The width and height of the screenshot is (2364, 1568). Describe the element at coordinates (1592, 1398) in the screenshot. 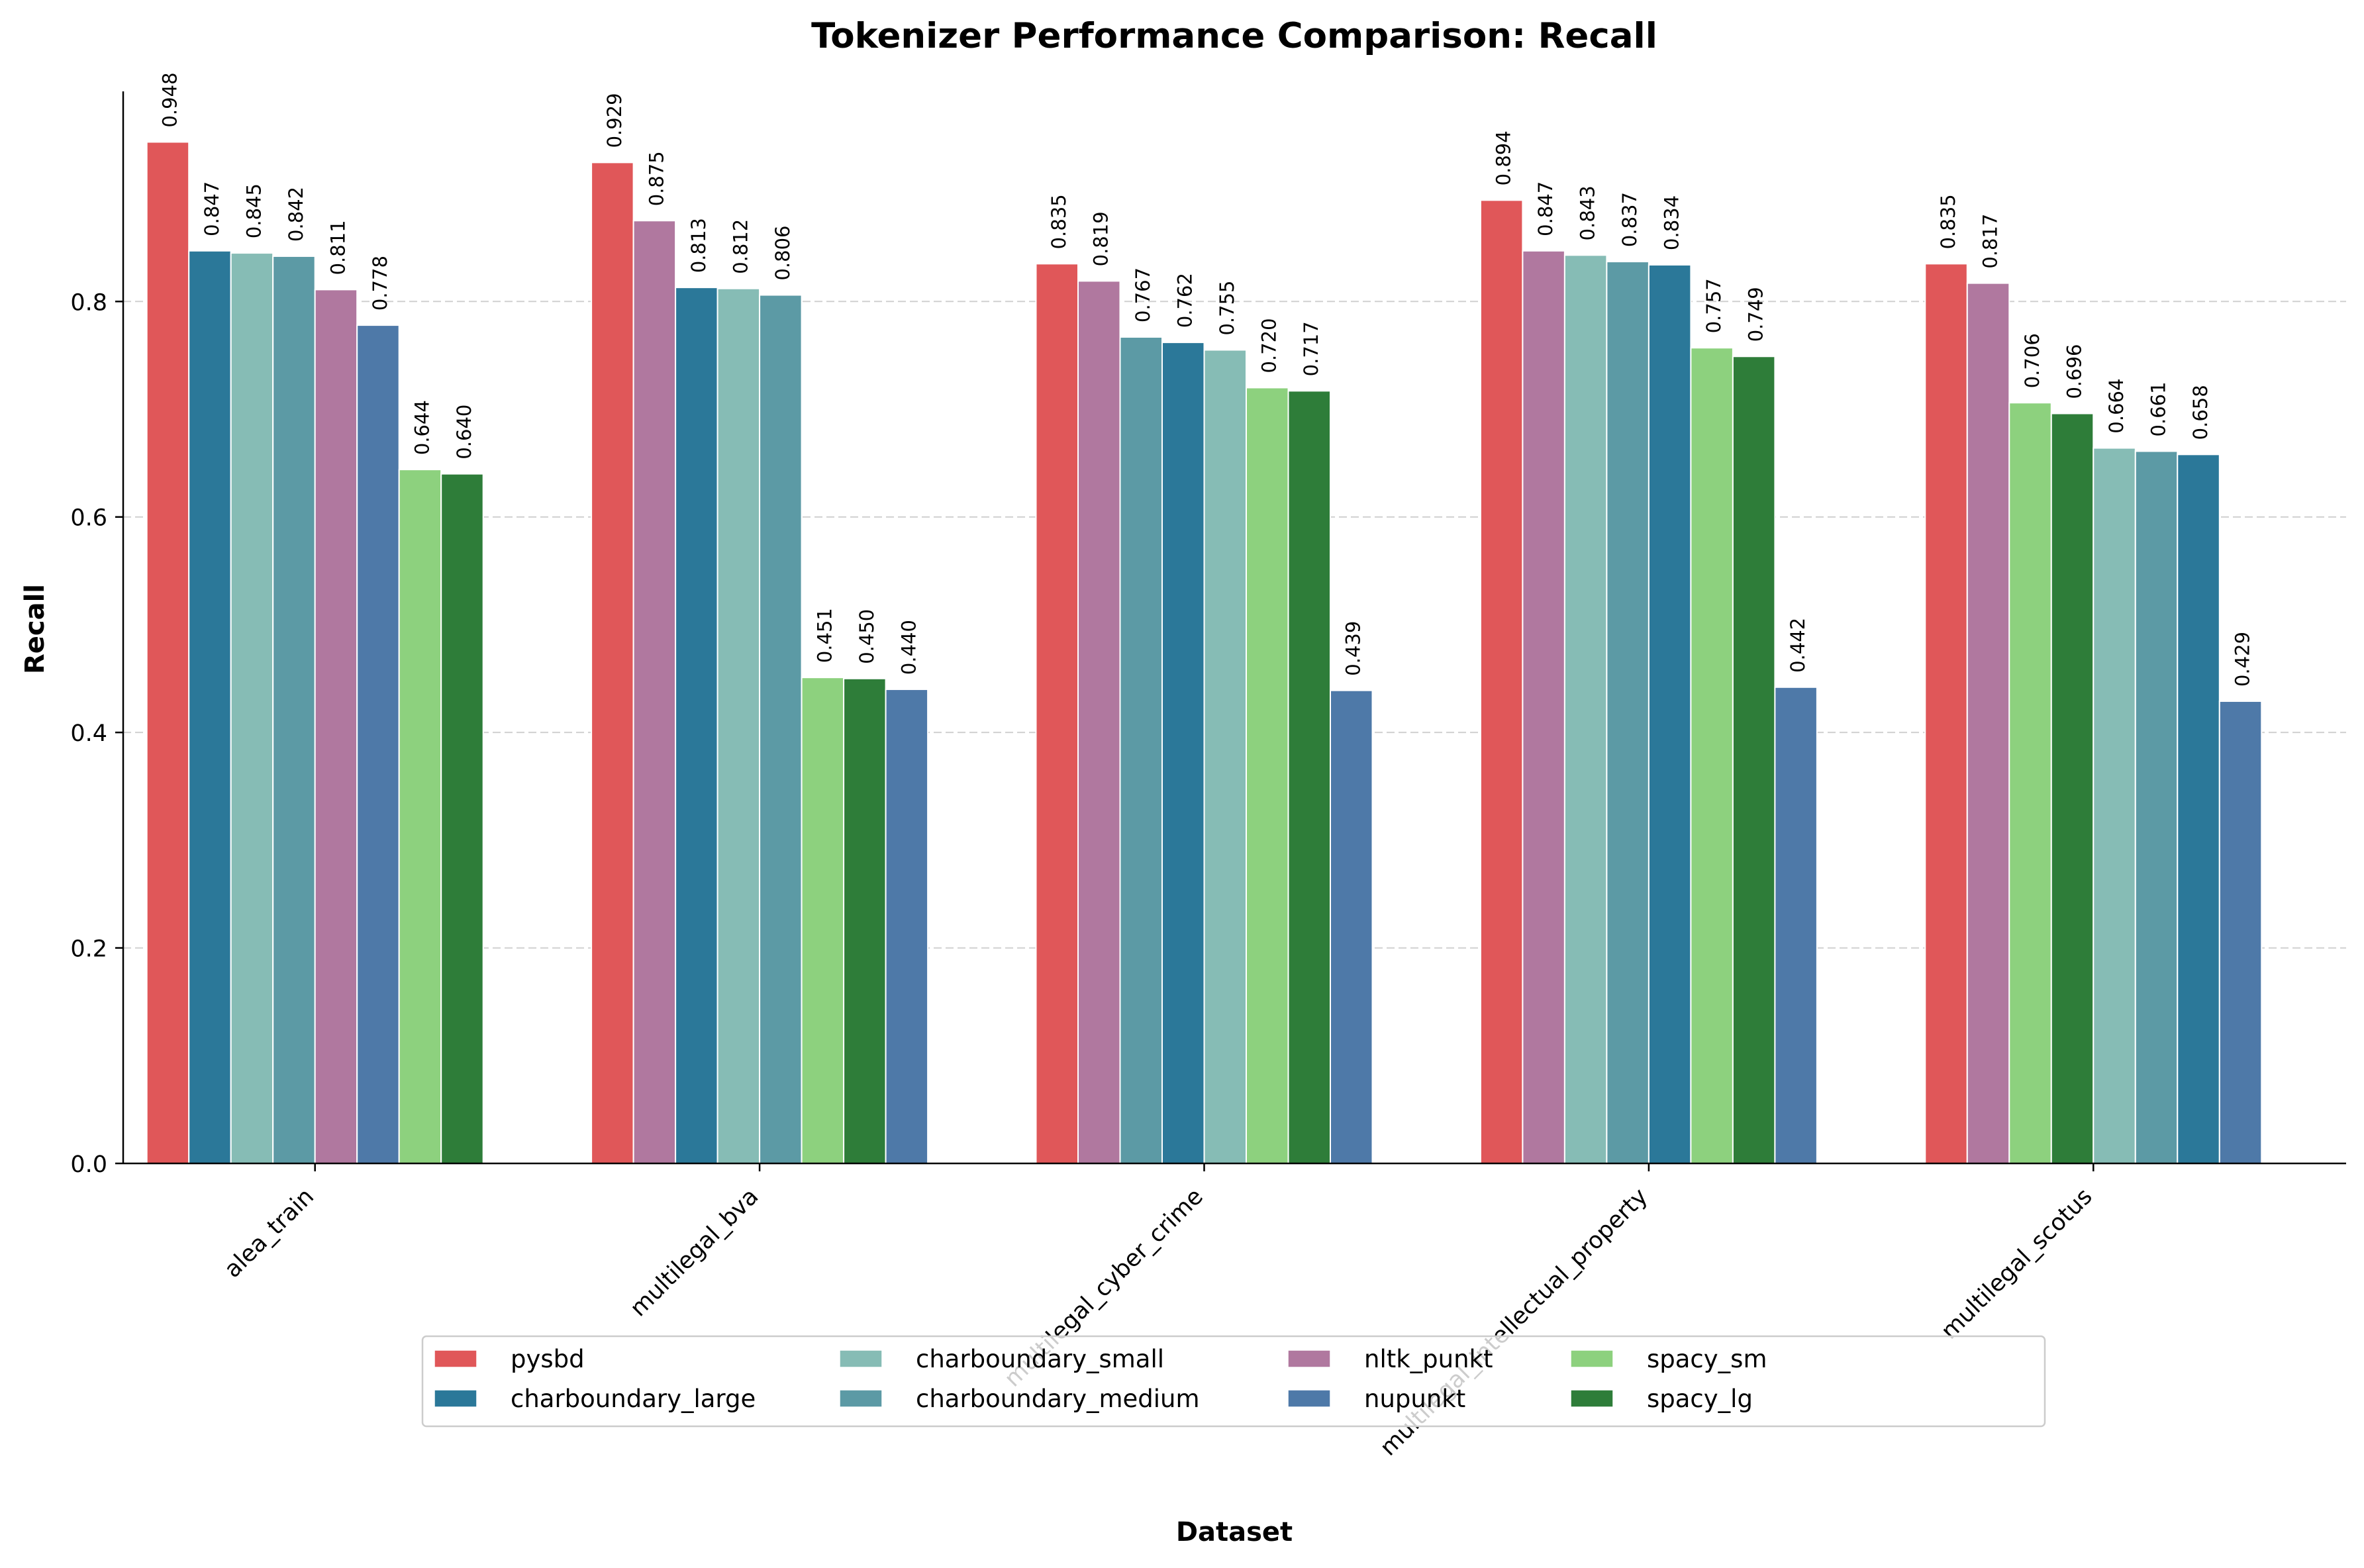

I see `legend-swatch-spacy-lg` at that location.